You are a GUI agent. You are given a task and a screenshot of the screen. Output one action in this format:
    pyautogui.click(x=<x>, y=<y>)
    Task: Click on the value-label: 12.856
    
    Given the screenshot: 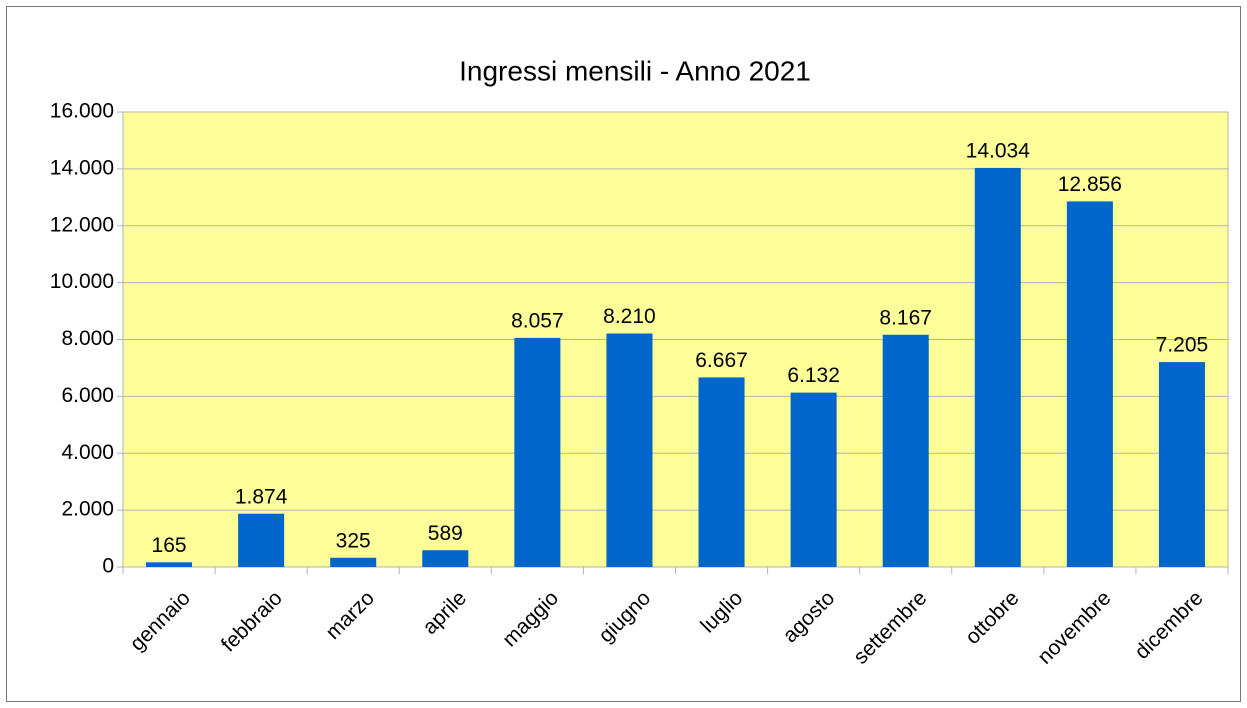 What is the action you would take?
    pyautogui.click(x=1090, y=184)
    